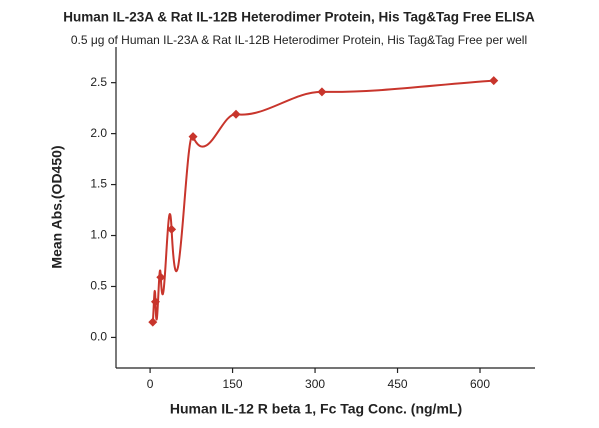  What do you see at coordinates (98, 184) in the screenshot?
I see `y-tick-label: 1.5` at bounding box center [98, 184].